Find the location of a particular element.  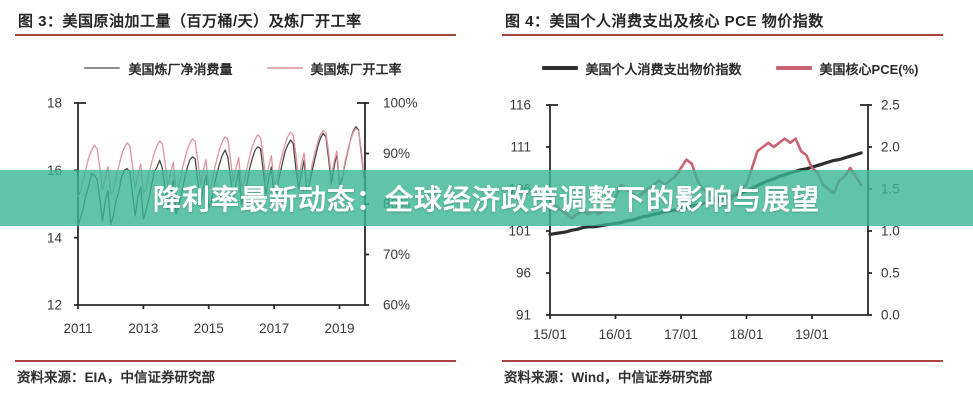

legend-item: 美国炼厂净消费量 is located at coordinates (158, 68).